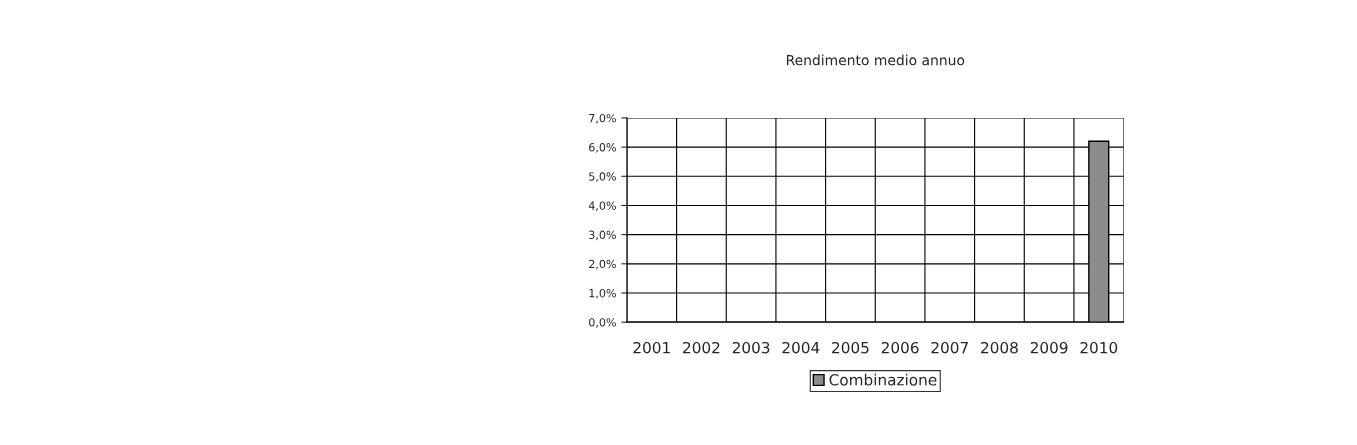 The width and height of the screenshot is (1357, 445). Describe the element at coordinates (751, 347) in the screenshot. I see `x-tick-label: 2003` at that location.